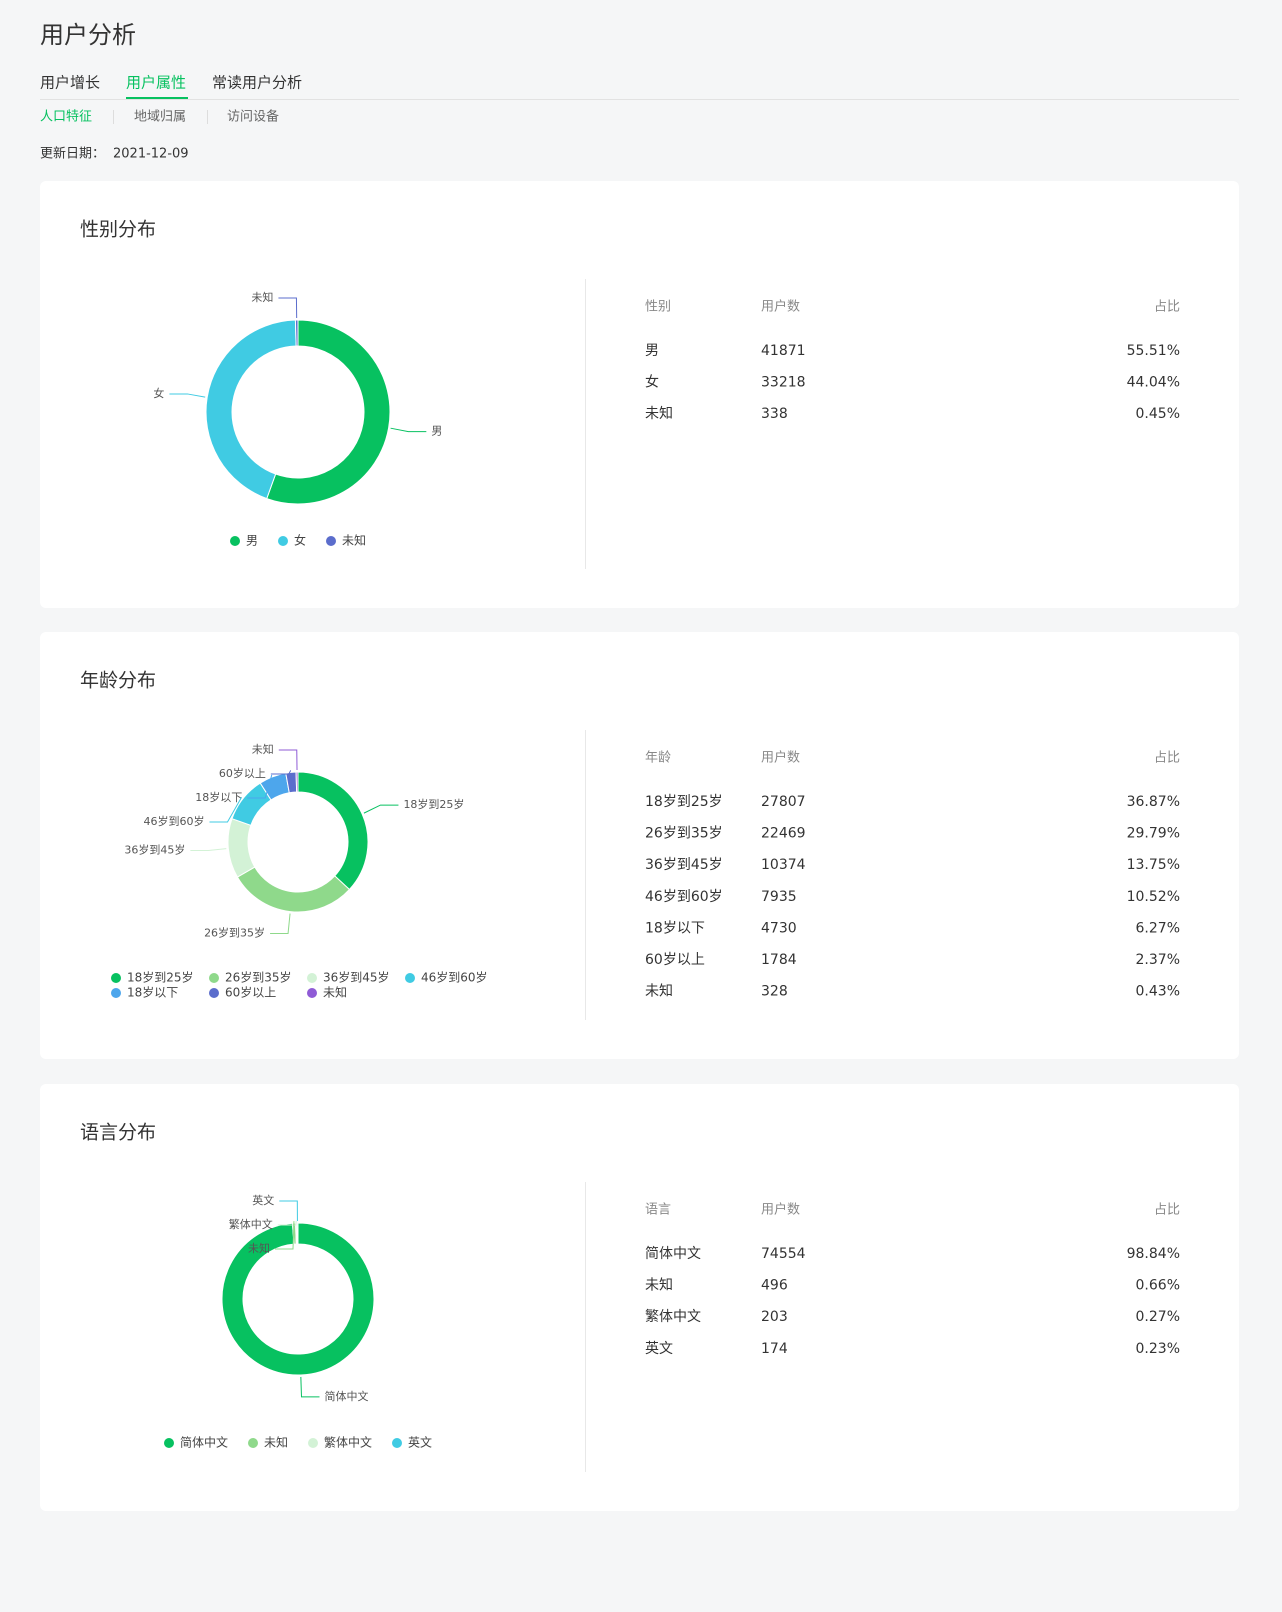  What do you see at coordinates (673, 1317) in the screenshot?
I see `table-cell: 繁体中文` at bounding box center [673, 1317].